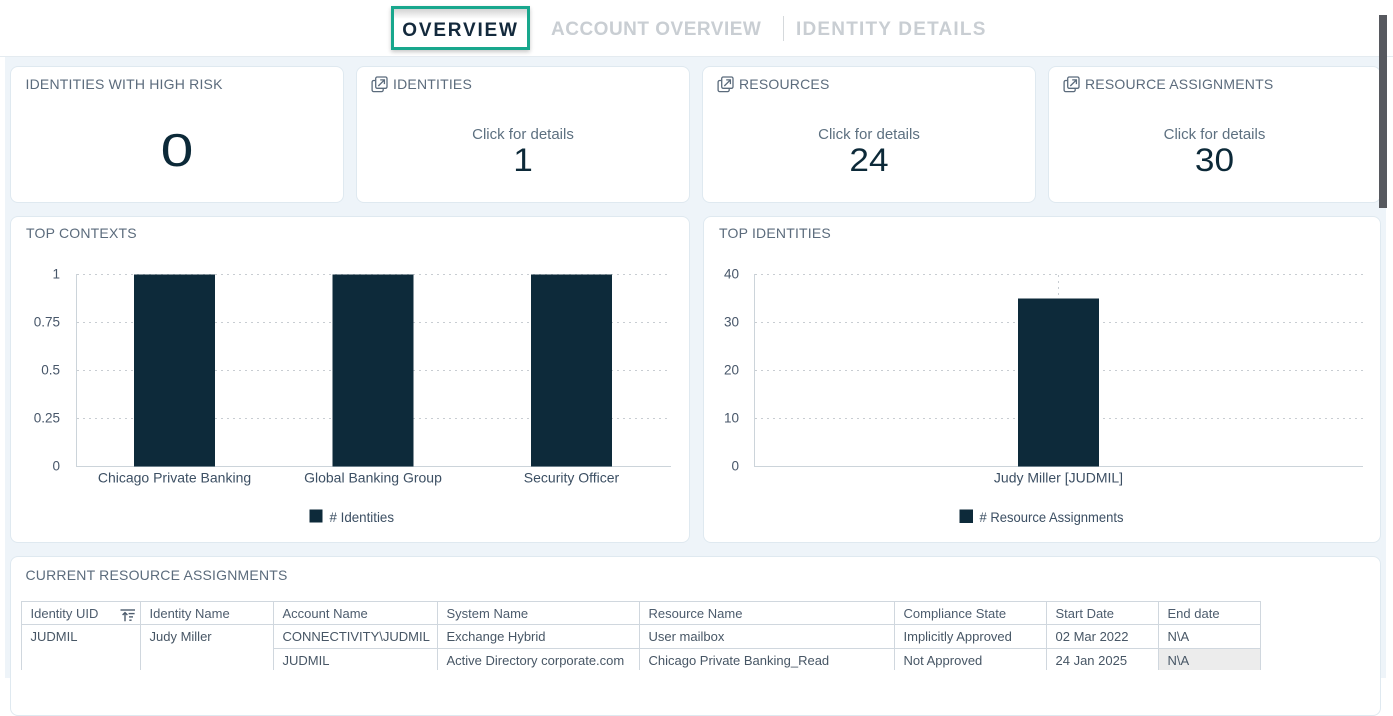 This screenshot has width=1393, height=716. What do you see at coordinates (50, 370) in the screenshot?
I see `svg-text: 0.5` at bounding box center [50, 370].